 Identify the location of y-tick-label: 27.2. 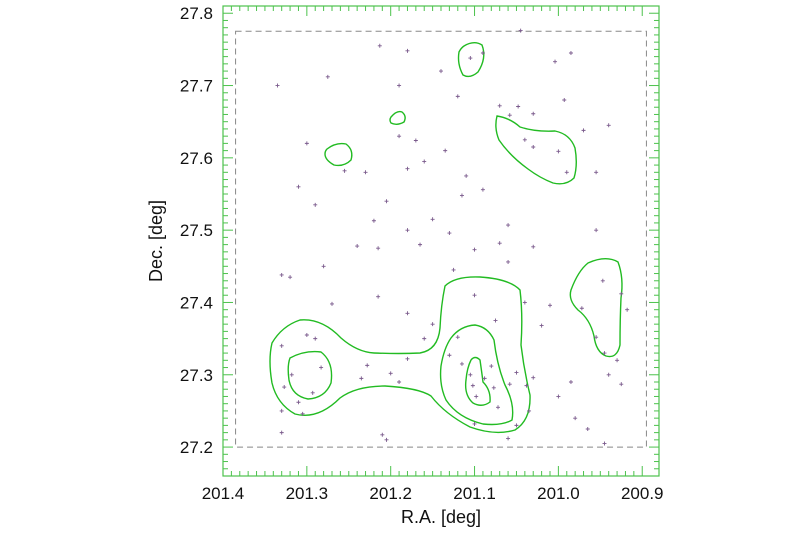
(196, 447).